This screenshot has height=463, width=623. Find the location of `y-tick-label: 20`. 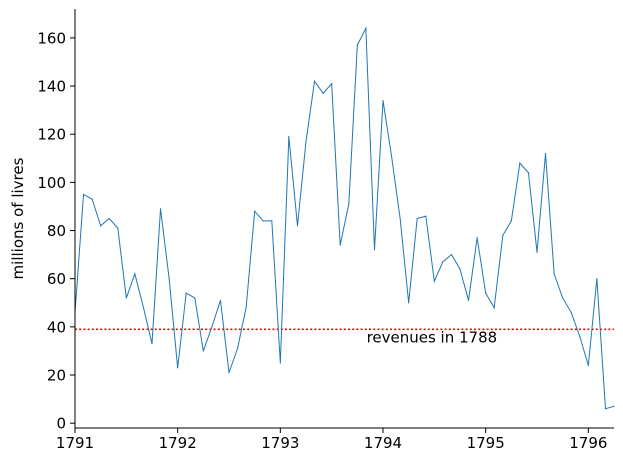

y-tick-label: 20 is located at coordinates (56, 376).